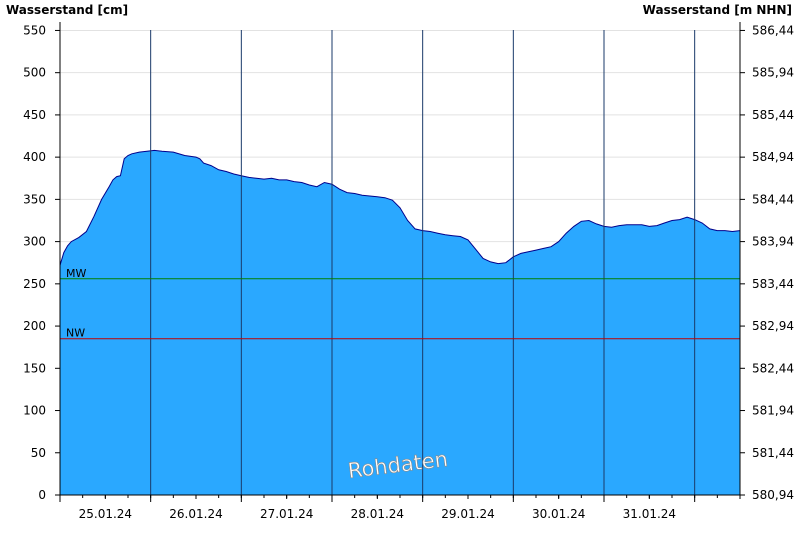 This screenshot has width=800, height=550. What do you see at coordinates (34, 73) in the screenshot?
I see `left-tick-label: 500` at bounding box center [34, 73].